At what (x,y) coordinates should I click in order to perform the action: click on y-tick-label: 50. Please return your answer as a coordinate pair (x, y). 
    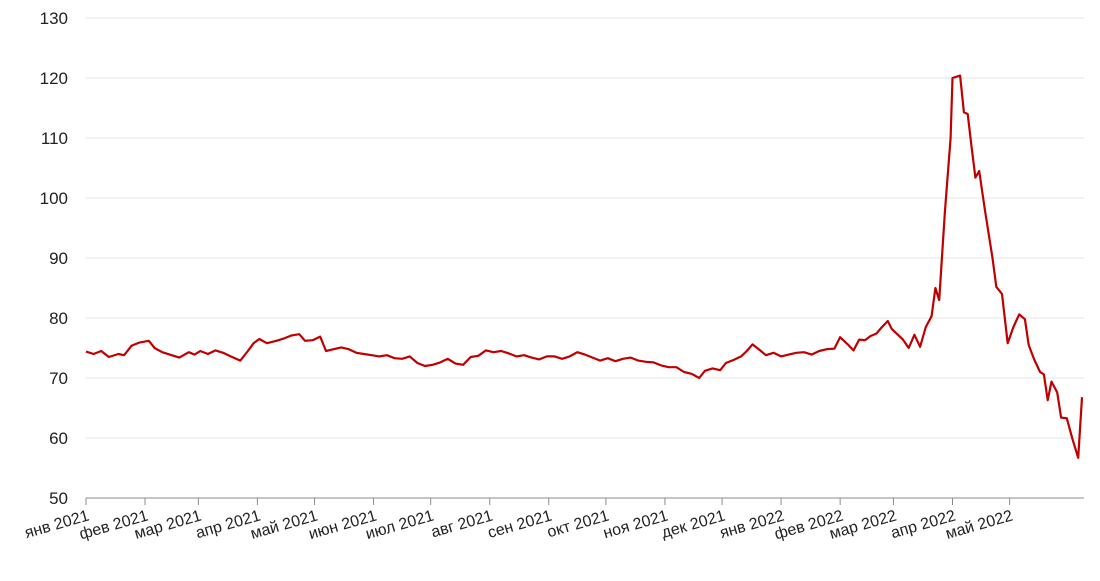
    Looking at the image, I should click on (58, 498).